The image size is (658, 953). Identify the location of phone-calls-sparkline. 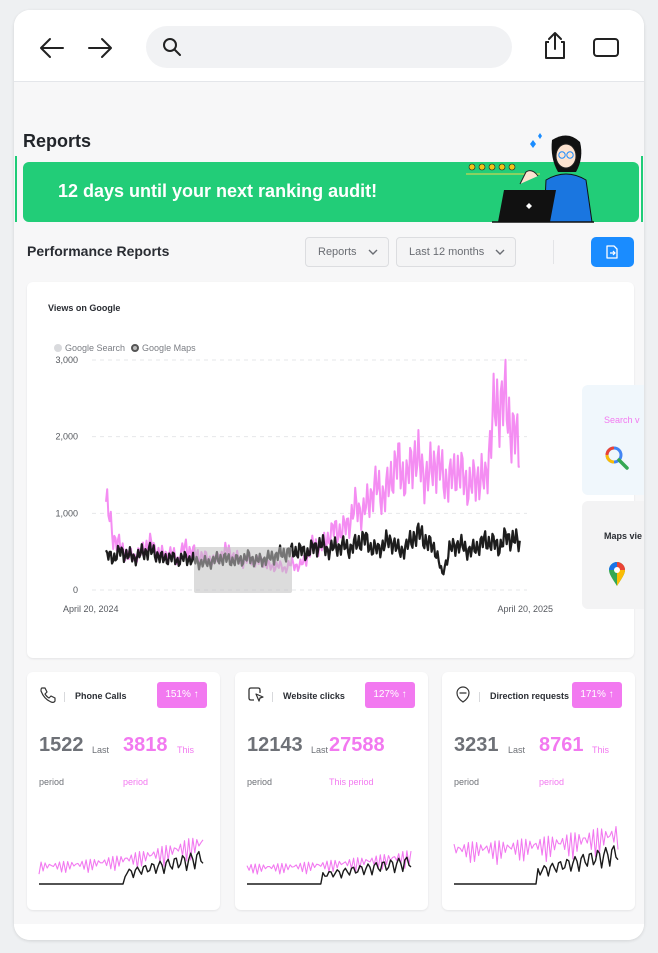
(121, 861).